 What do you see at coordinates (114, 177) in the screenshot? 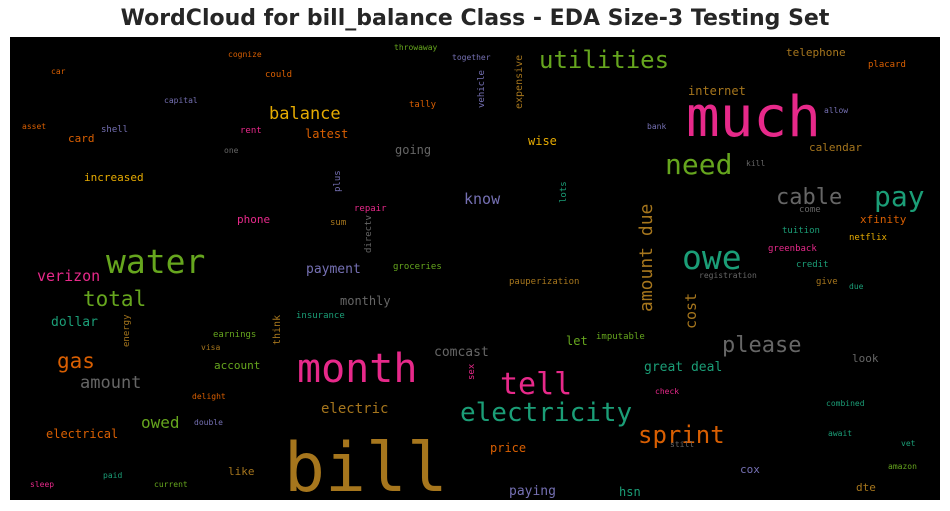
I see `word-increased: increased` at bounding box center [114, 177].